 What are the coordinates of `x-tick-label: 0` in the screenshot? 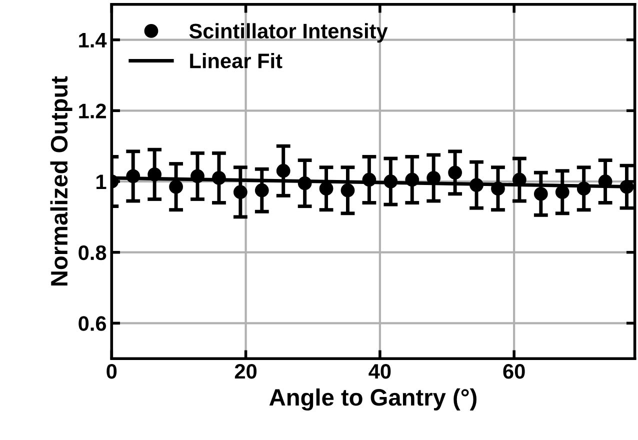 It's located at (111, 371).